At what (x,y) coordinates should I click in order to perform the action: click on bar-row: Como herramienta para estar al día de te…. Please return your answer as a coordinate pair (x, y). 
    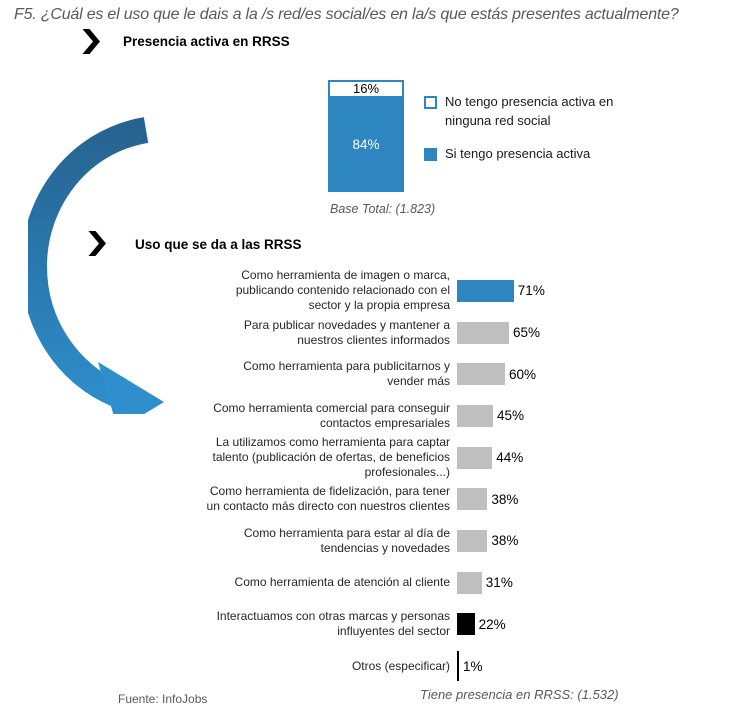
    Looking at the image, I should click on (430, 541).